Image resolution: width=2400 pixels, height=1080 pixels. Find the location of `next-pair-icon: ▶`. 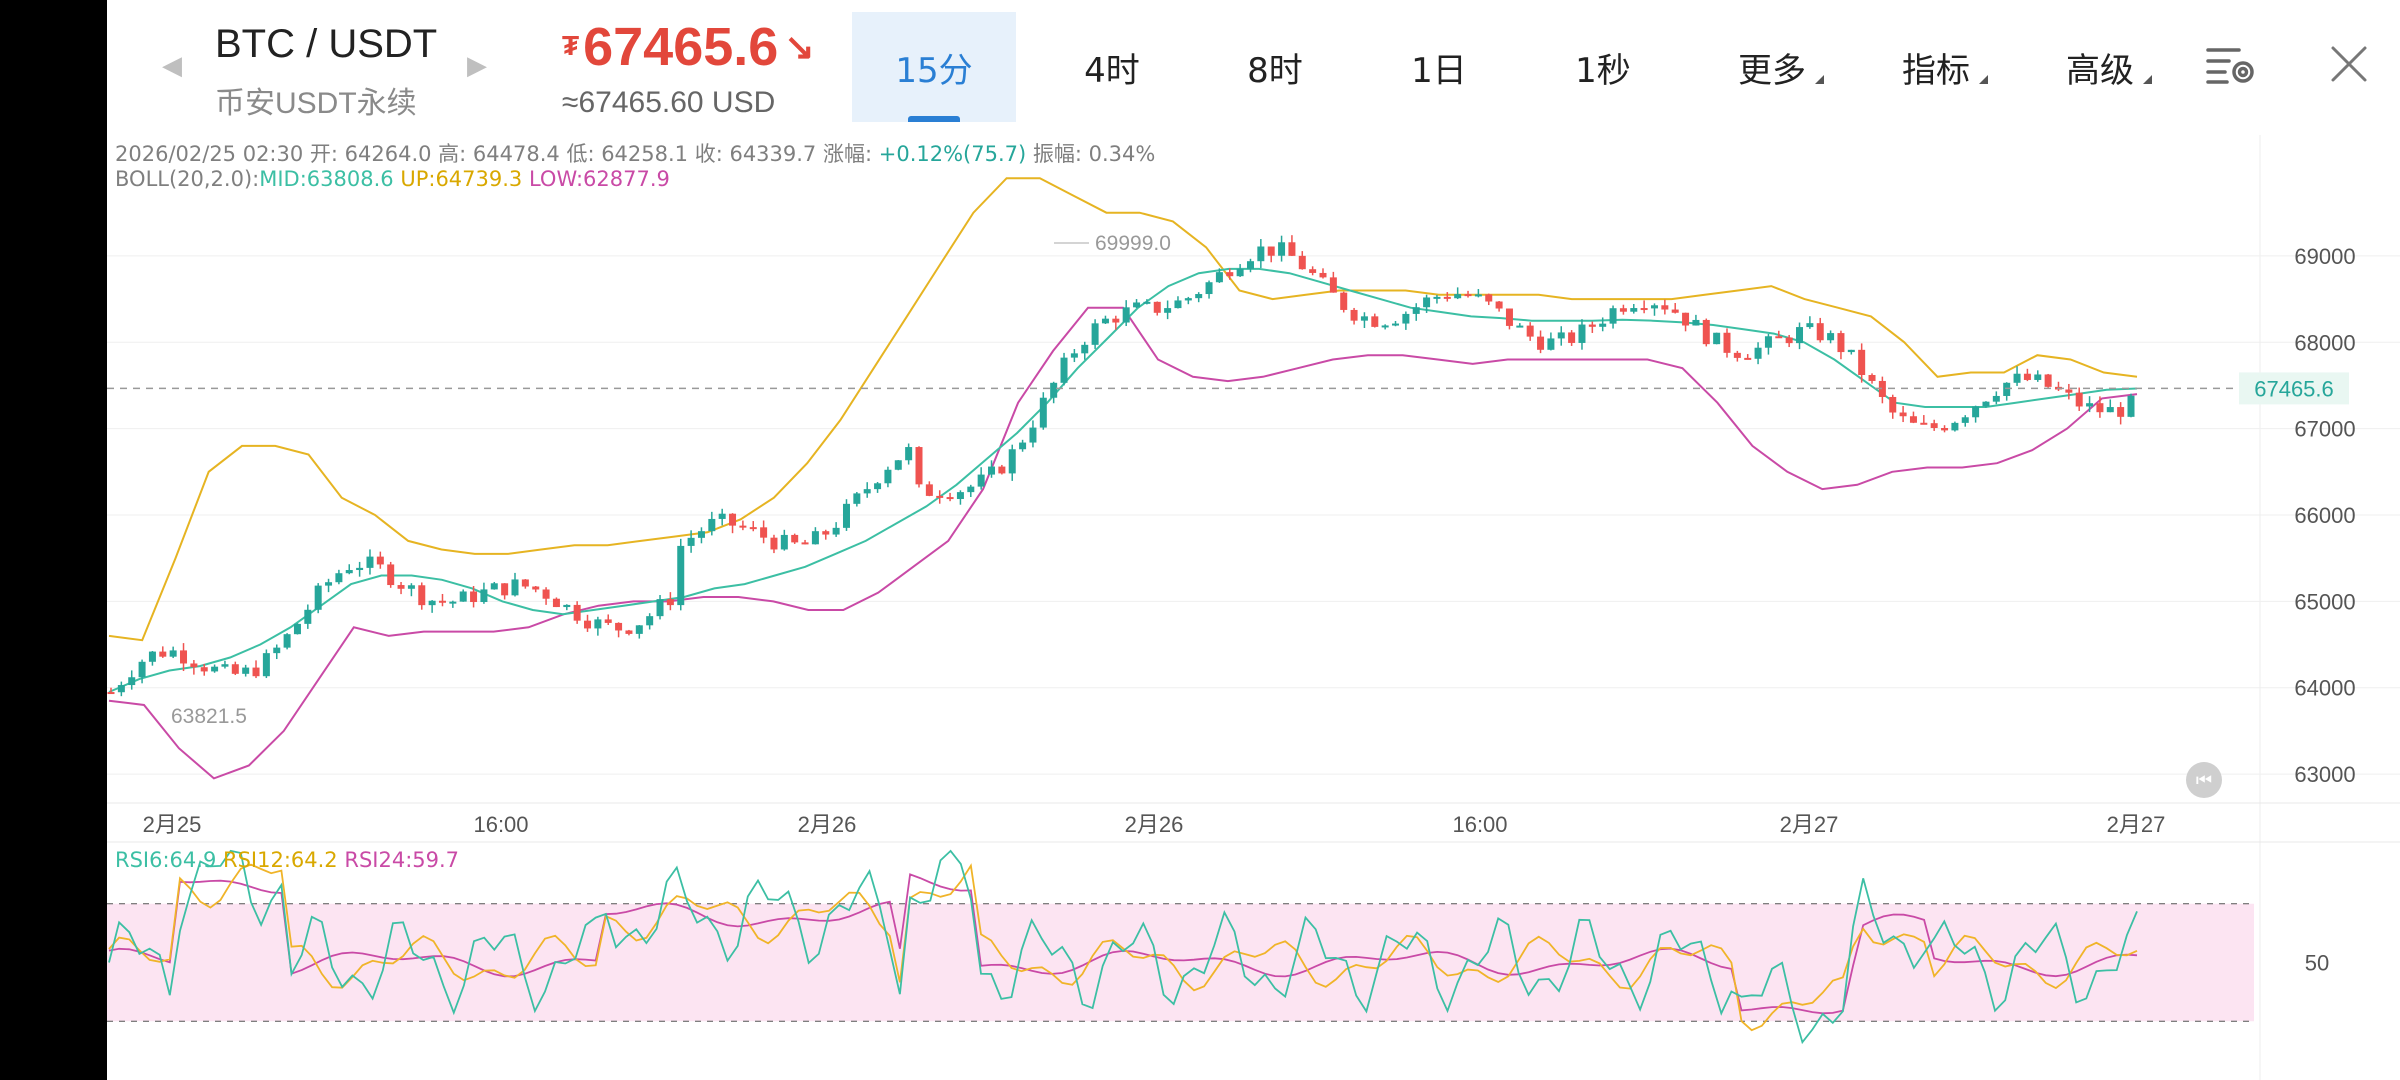

next-pair-icon: ▶ is located at coordinates (477, 65).